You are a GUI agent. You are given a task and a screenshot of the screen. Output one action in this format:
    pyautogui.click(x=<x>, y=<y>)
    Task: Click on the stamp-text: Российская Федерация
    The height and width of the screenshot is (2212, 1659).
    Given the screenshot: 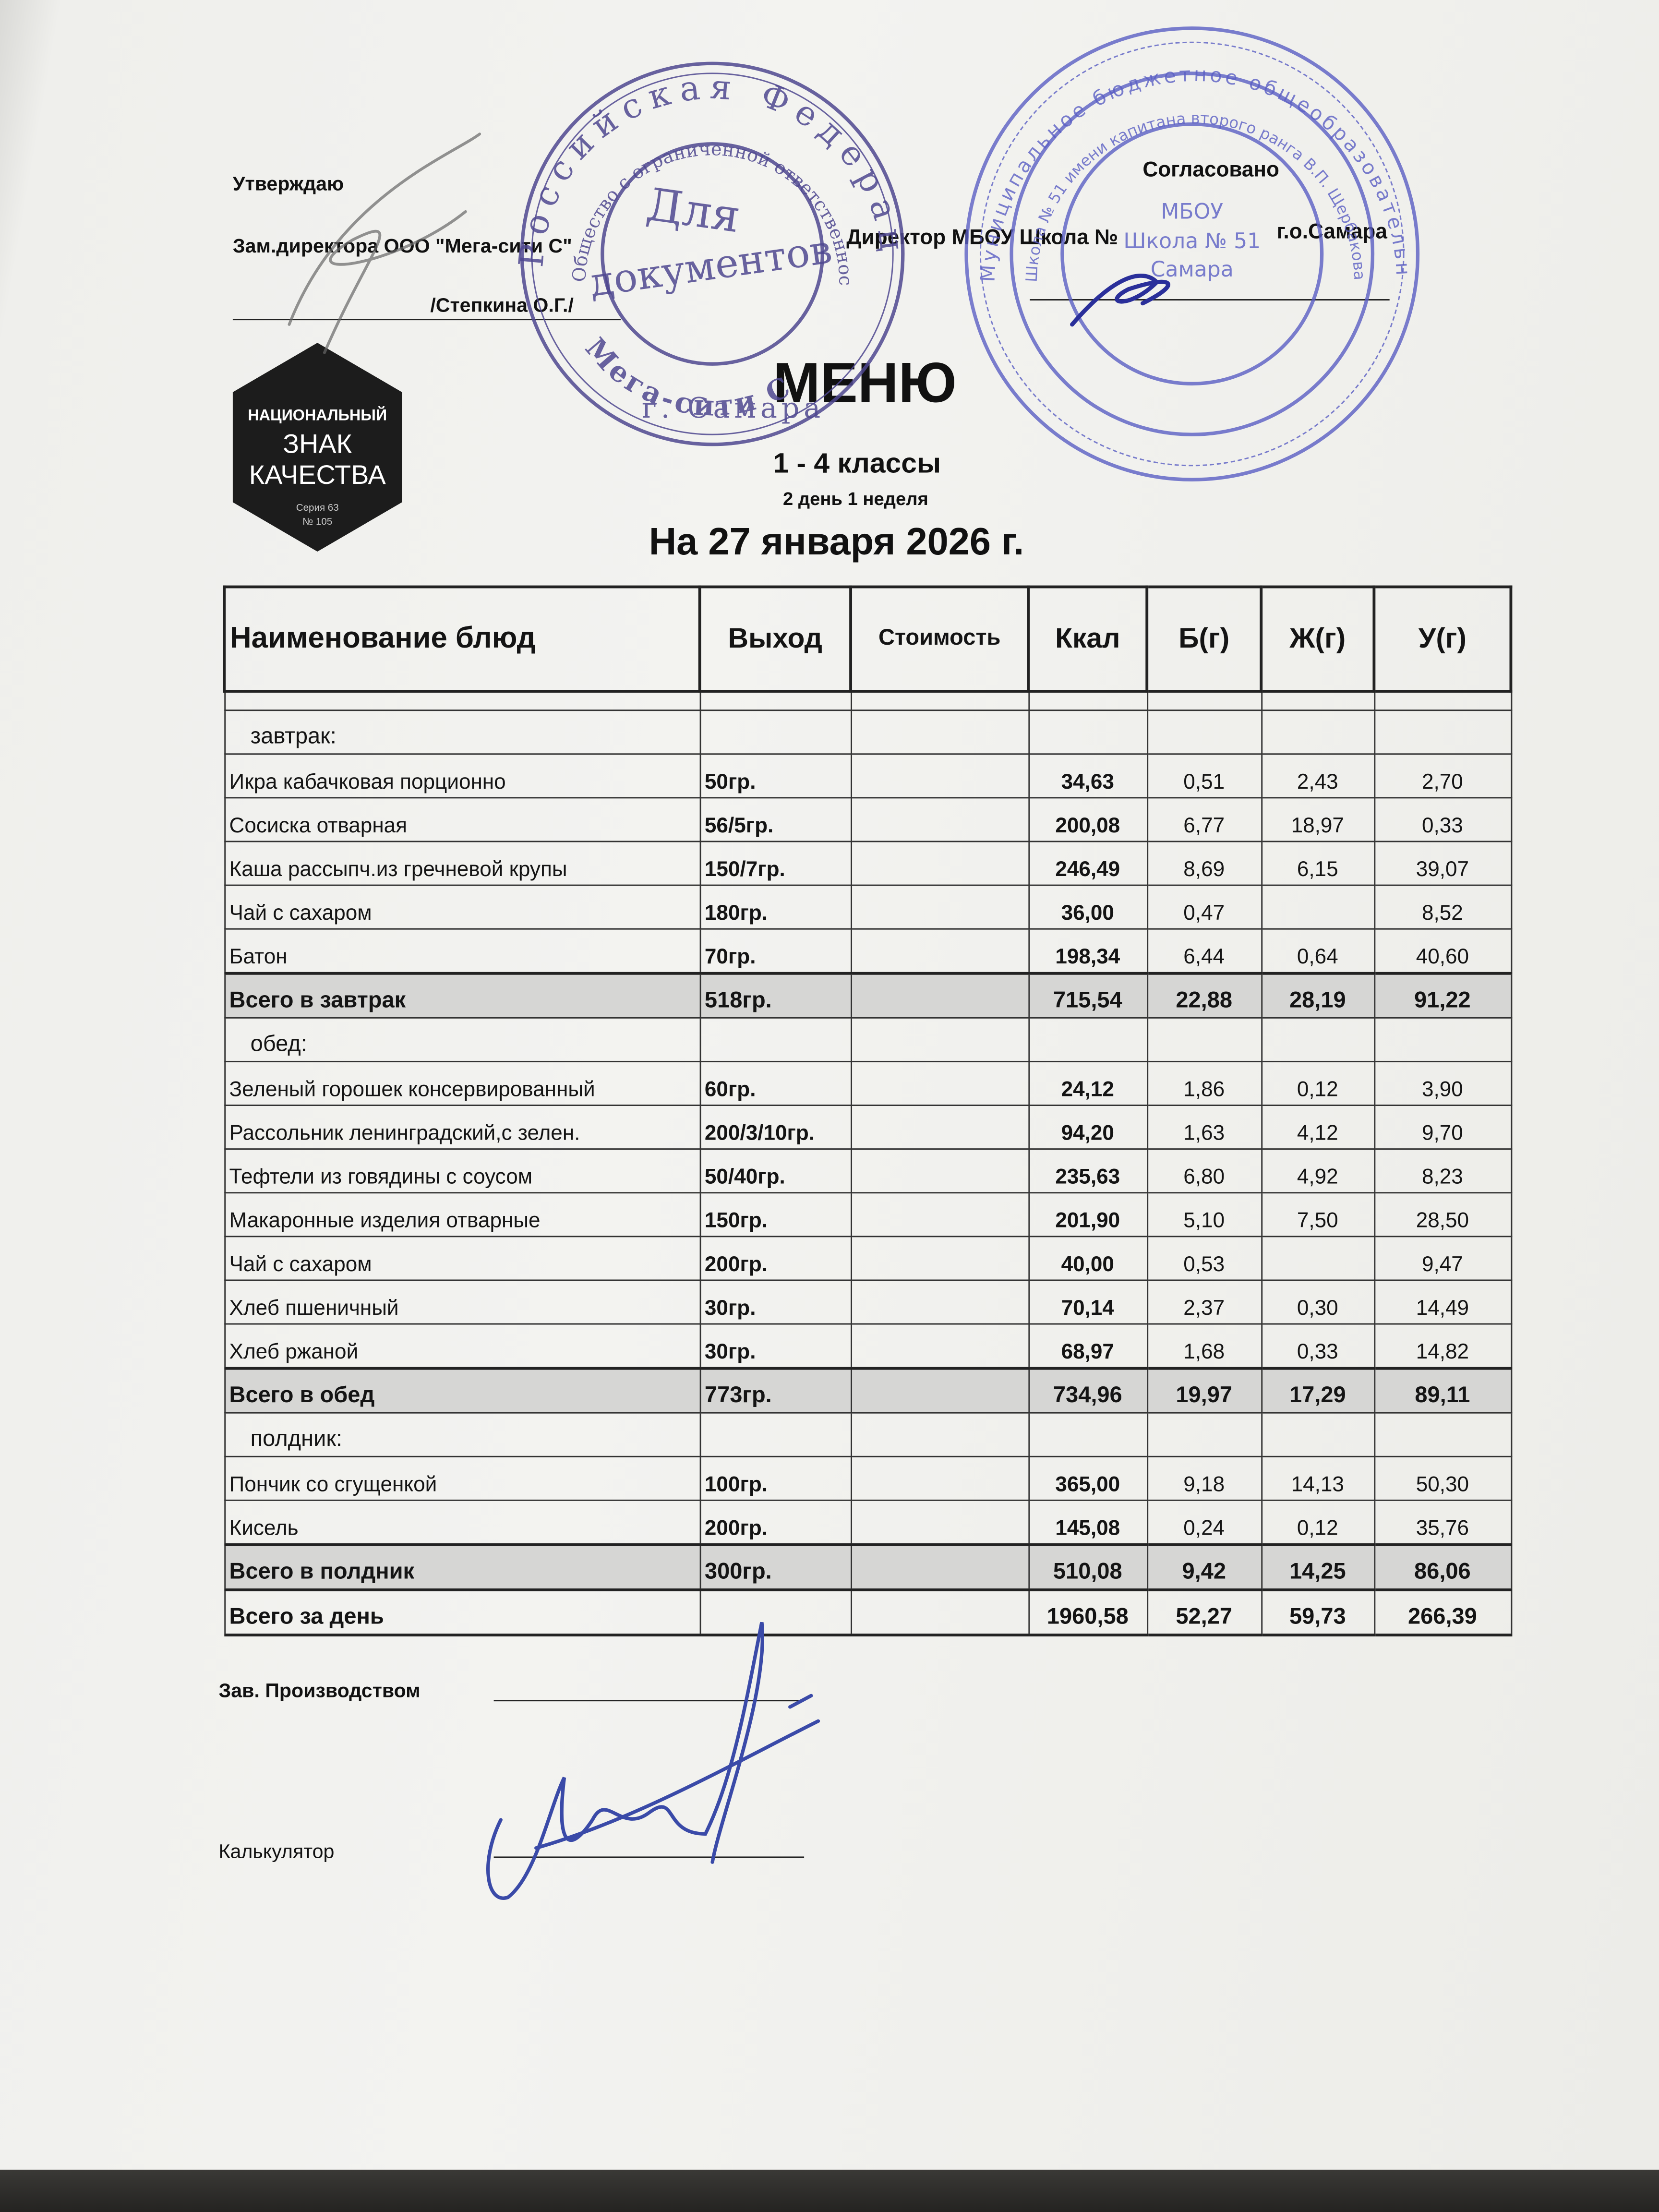 What is the action you would take?
    pyautogui.click(x=453, y=134)
    